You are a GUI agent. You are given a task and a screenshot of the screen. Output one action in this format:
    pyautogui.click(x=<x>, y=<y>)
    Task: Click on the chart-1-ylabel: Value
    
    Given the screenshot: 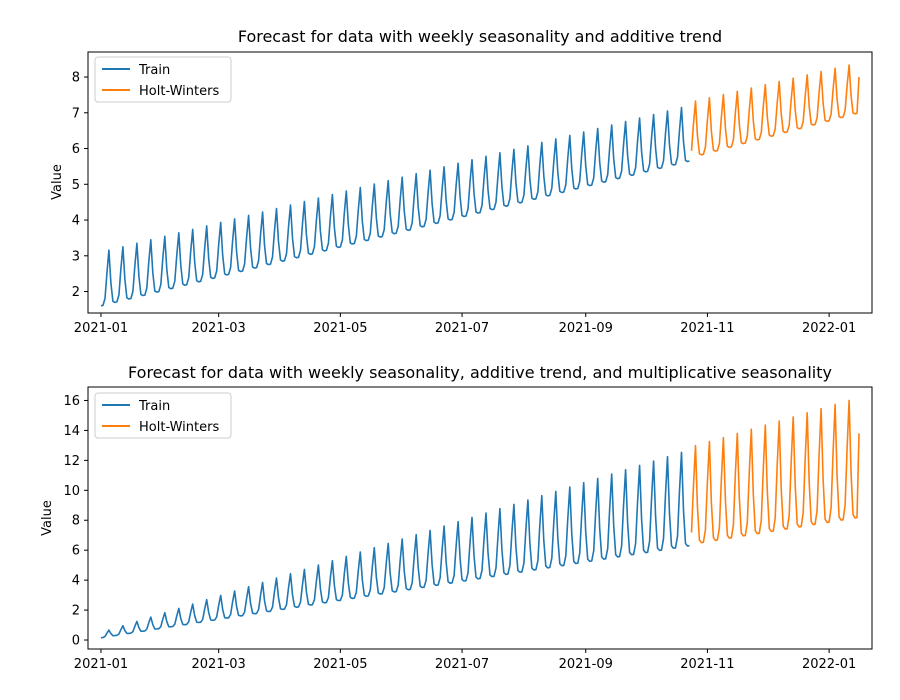 What is the action you would take?
    pyautogui.click(x=57, y=182)
    